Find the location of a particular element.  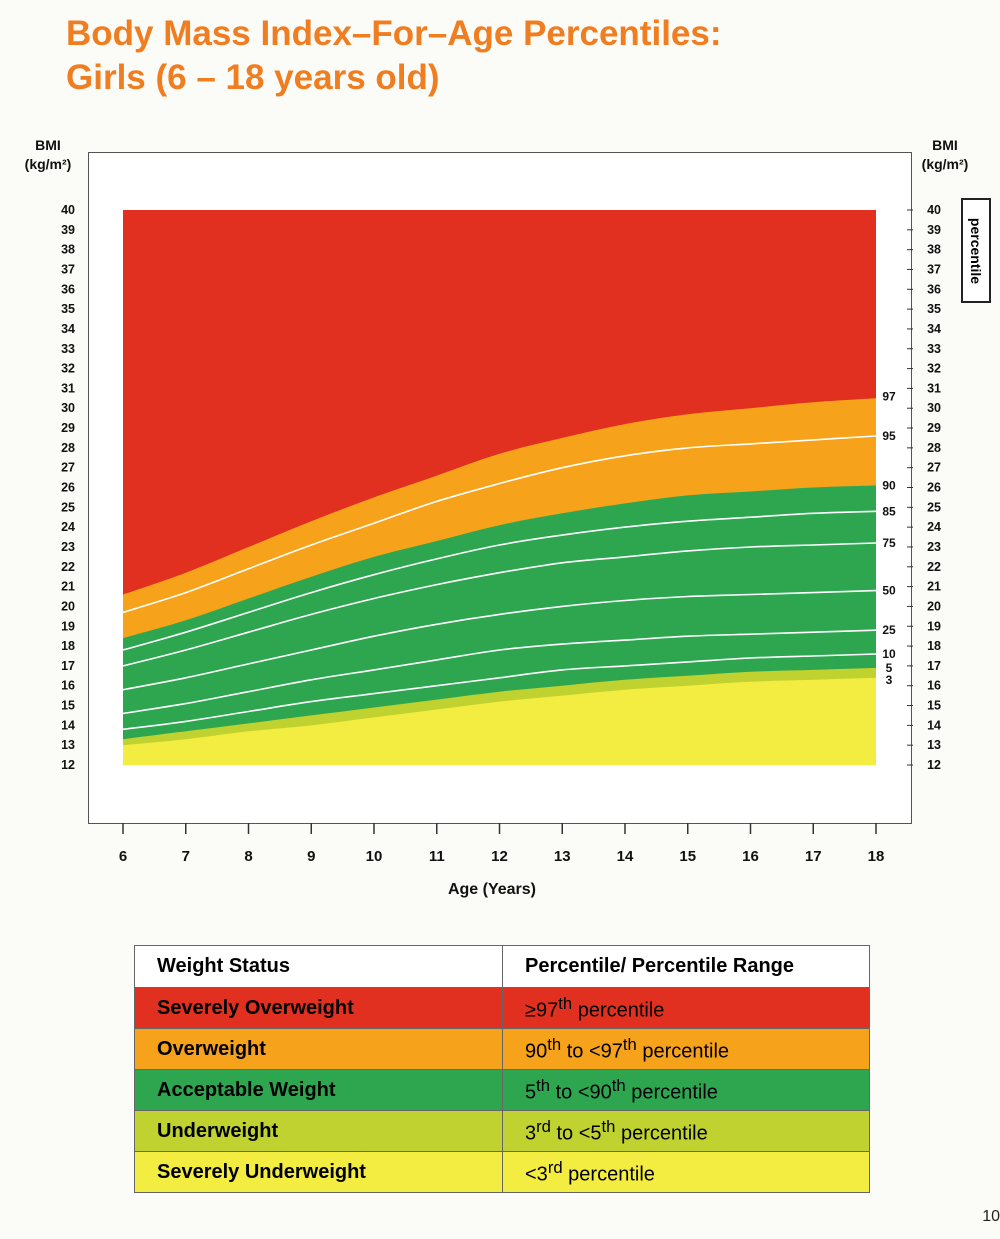

percentile-label-25: 25 is located at coordinates (889, 630).